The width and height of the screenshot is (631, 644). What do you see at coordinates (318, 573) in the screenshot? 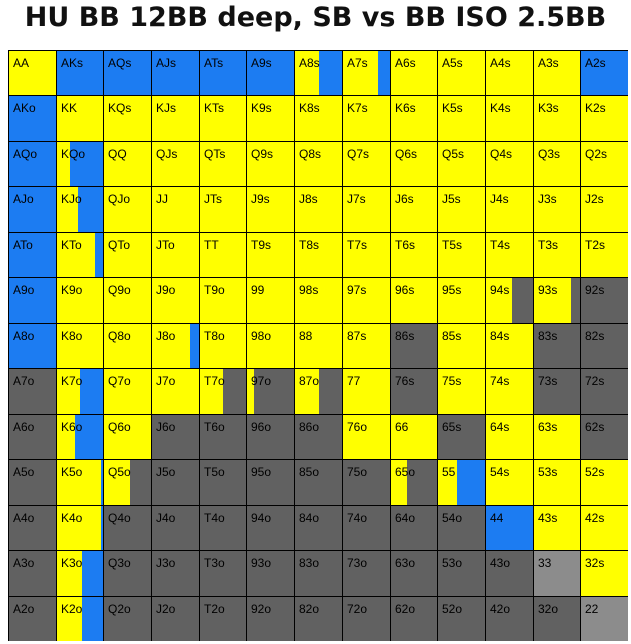
I see `hand-cell-83o: 83o` at bounding box center [318, 573].